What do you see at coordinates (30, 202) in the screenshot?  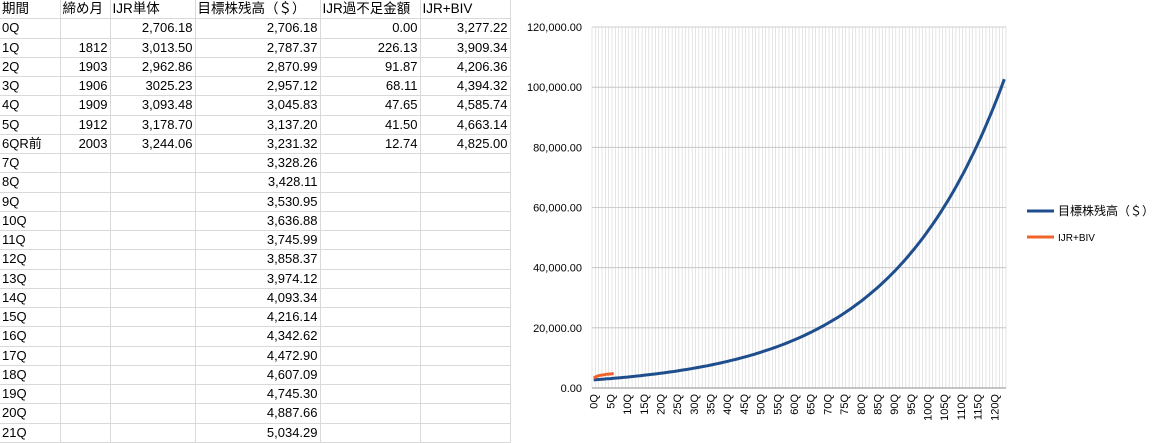 I see `cell-period: 9Q` at bounding box center [30, 202].